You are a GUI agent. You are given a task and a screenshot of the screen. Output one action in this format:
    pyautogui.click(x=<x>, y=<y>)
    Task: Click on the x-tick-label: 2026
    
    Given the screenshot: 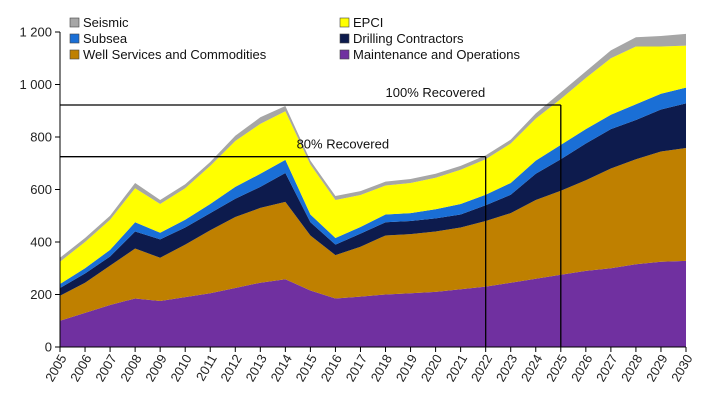 What is the action you would take?
    pyautogui.click(x=581, y=368)
    